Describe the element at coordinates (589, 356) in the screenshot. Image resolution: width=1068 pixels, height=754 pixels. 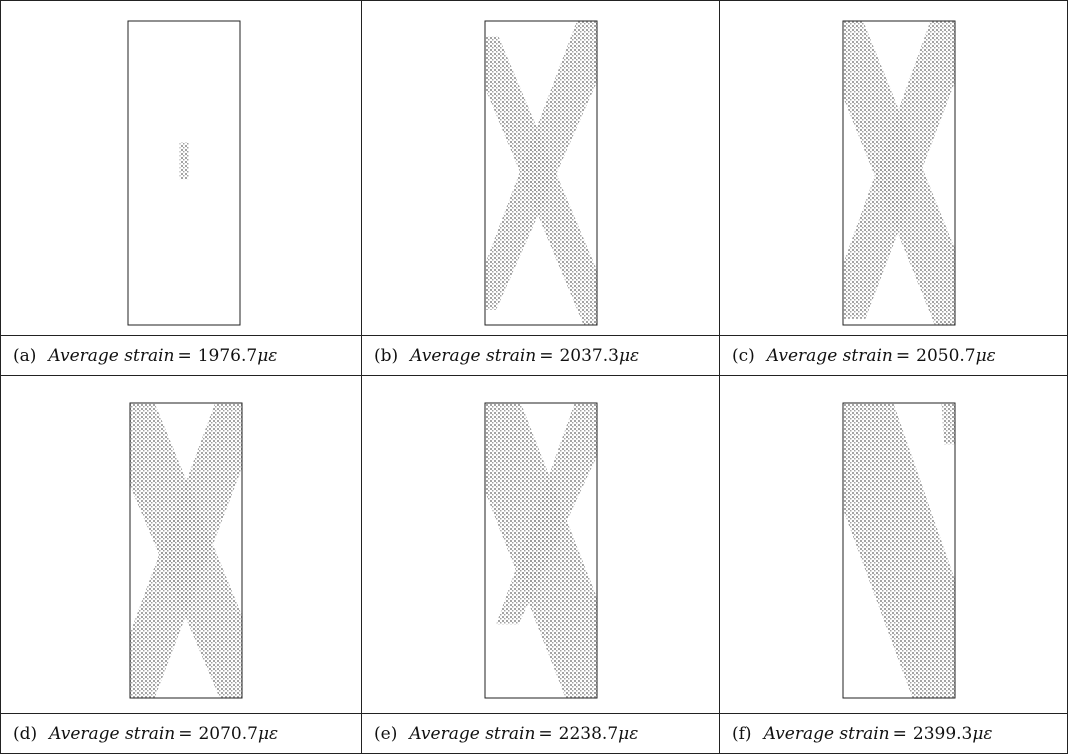
I see `caption-value: 2037.3` at that location.